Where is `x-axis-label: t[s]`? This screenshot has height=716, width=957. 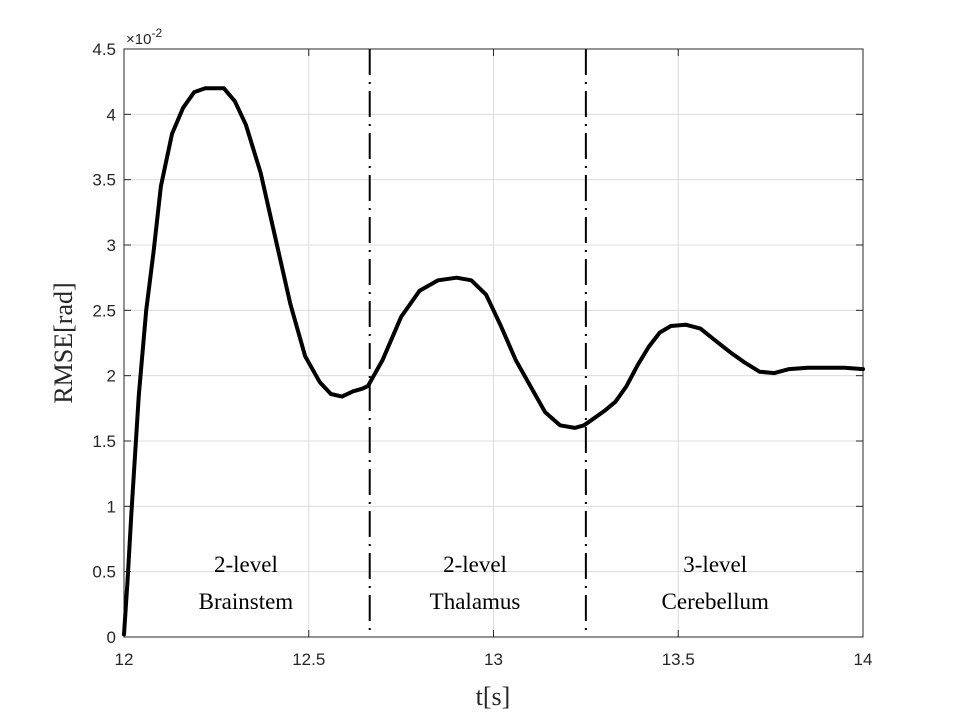
x-axis-label: t[s] is located at coordinates (493, 696).